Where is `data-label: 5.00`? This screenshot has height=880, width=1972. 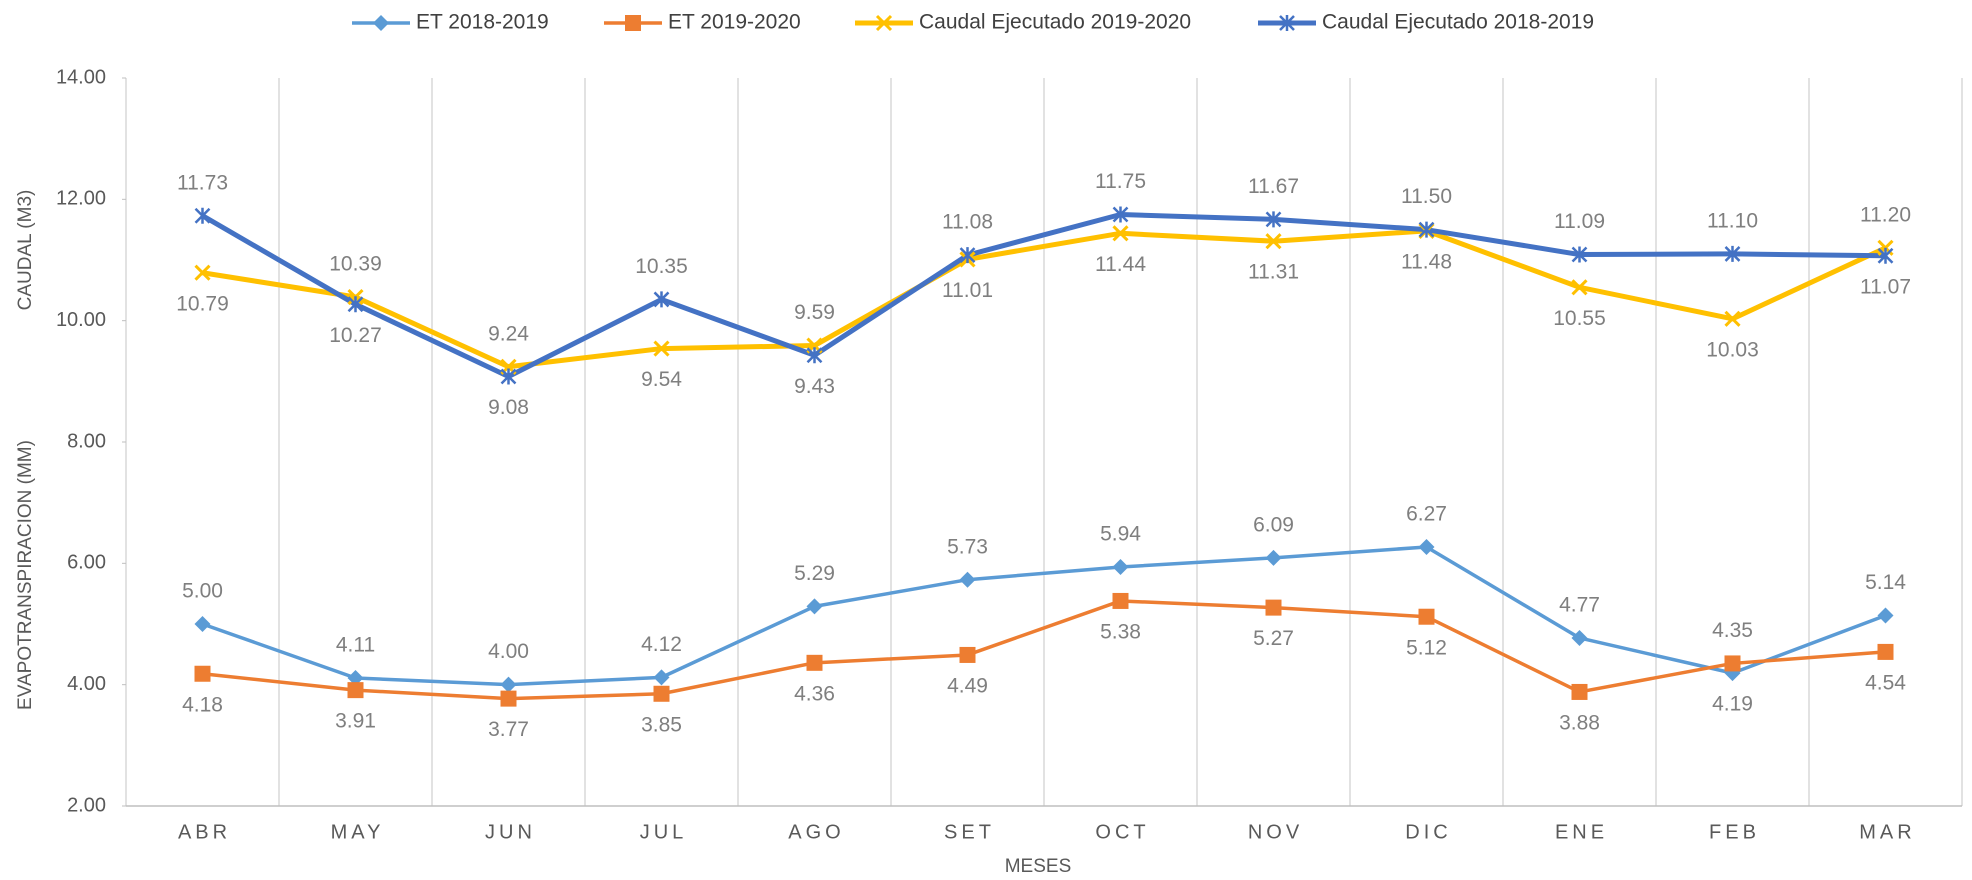
data-label: 5.00 is located at coordinates (202, 591).